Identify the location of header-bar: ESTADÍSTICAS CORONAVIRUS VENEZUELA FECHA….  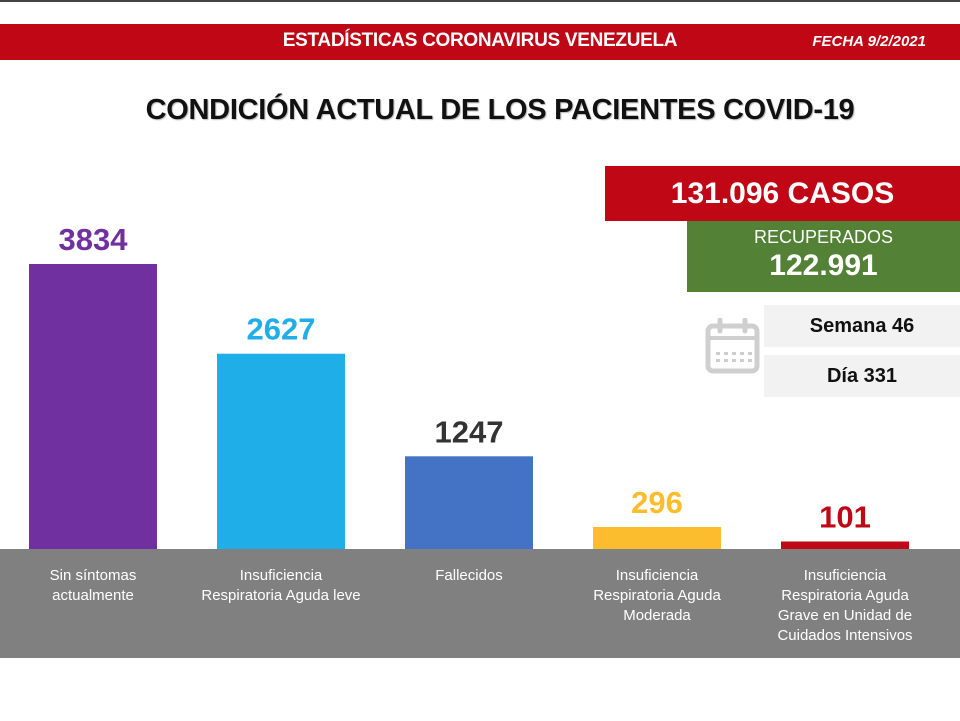
(480, 42).